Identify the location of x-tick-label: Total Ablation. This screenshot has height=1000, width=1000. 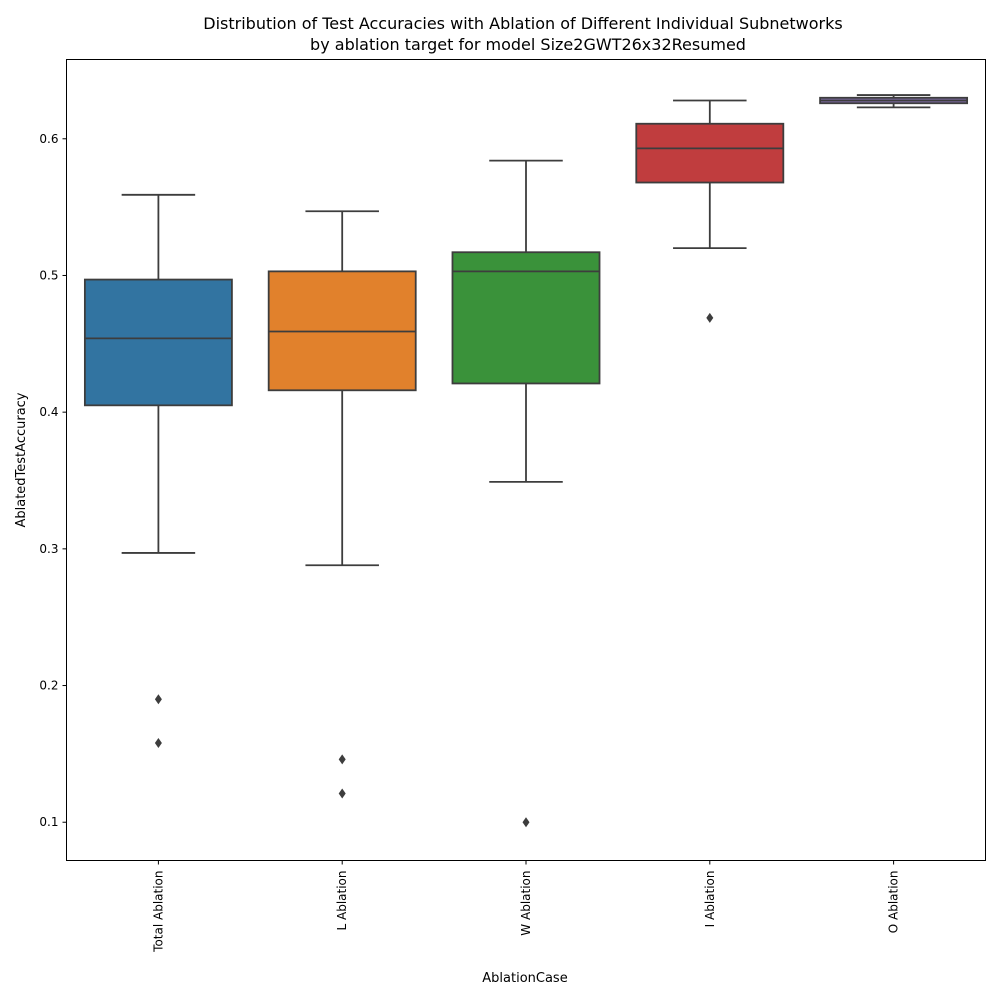
(158, 912).